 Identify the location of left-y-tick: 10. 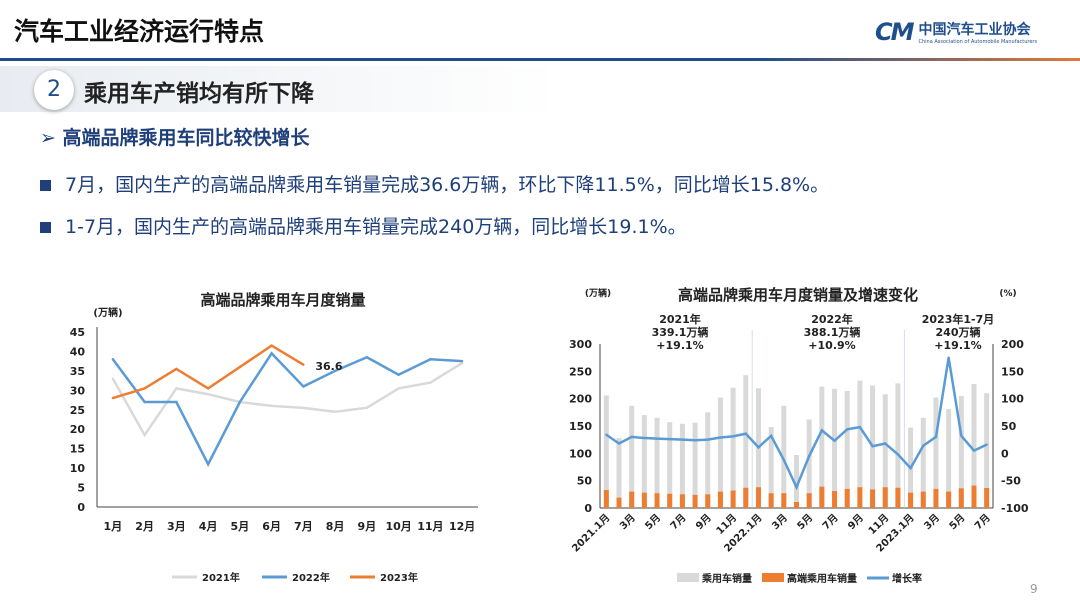
(78, 468).